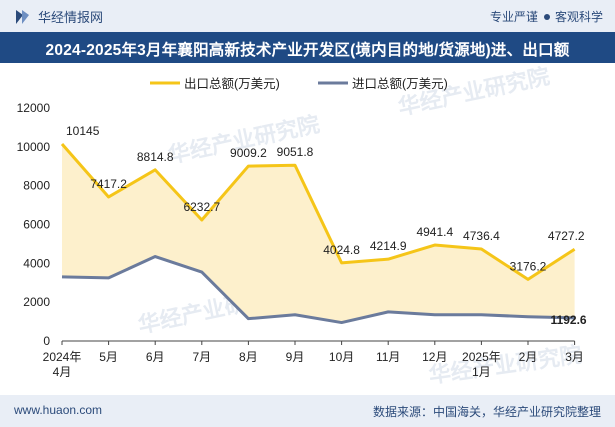 The height and width of the screenshot is (427, 615). Describe the element at coordinates (36, 186) in the screenshot. I see `y-tick-label: 8000` at that location.